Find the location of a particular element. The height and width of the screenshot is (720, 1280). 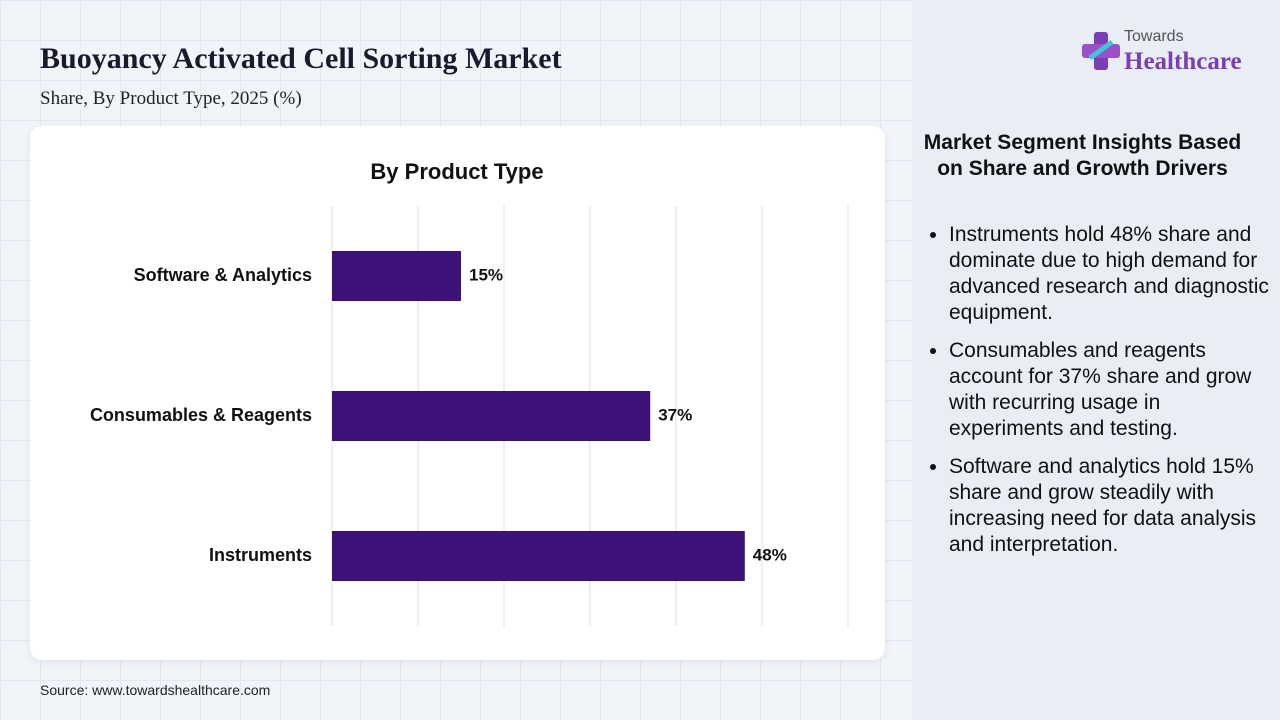

category-label: Instruments is located at coordinates (260, 555).